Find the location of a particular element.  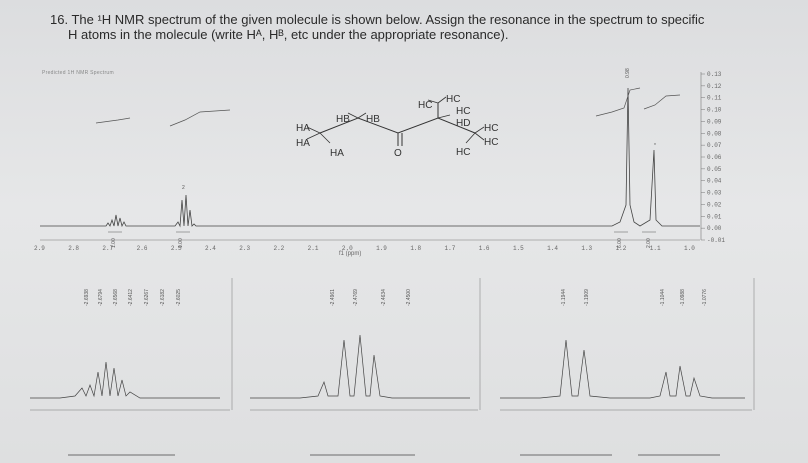

y-tick-label: 0.08 is located at coordinates (714, 133).